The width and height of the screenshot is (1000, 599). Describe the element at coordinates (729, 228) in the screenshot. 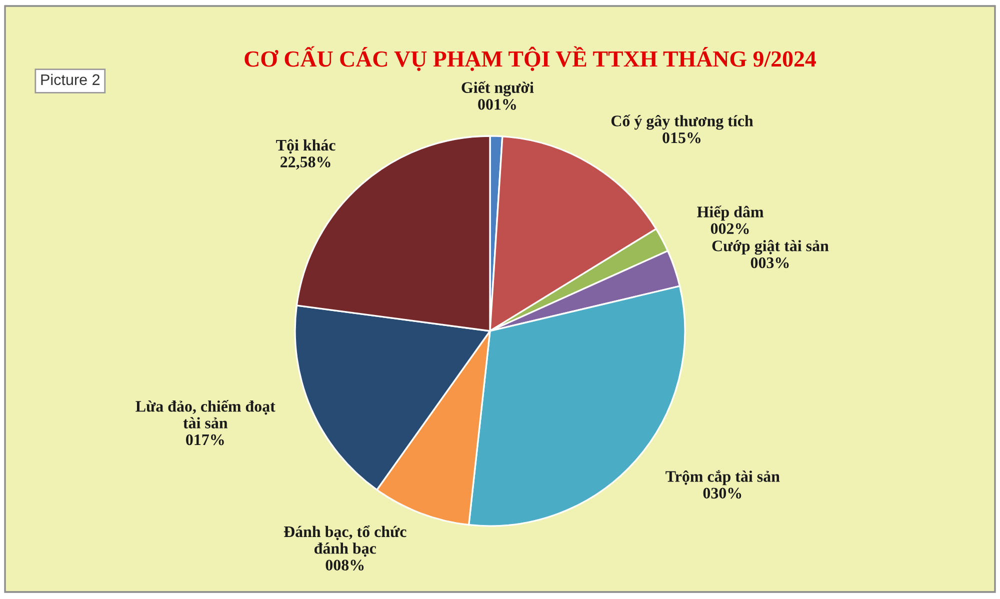

I see `data-label: 002%` at that location.